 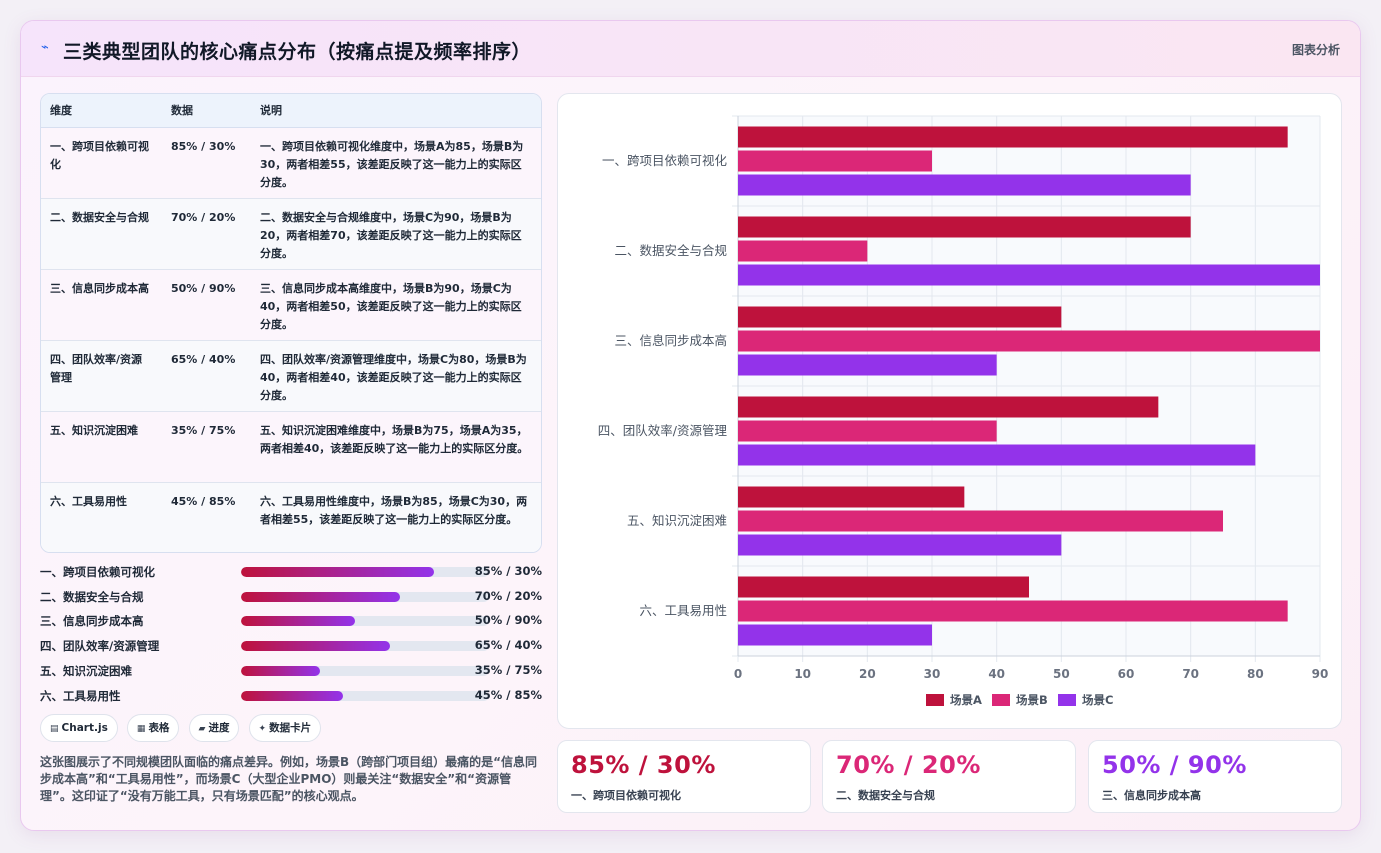 I want to click on stat-label: 二、数据安全与合规, so click(x=885, y=795).